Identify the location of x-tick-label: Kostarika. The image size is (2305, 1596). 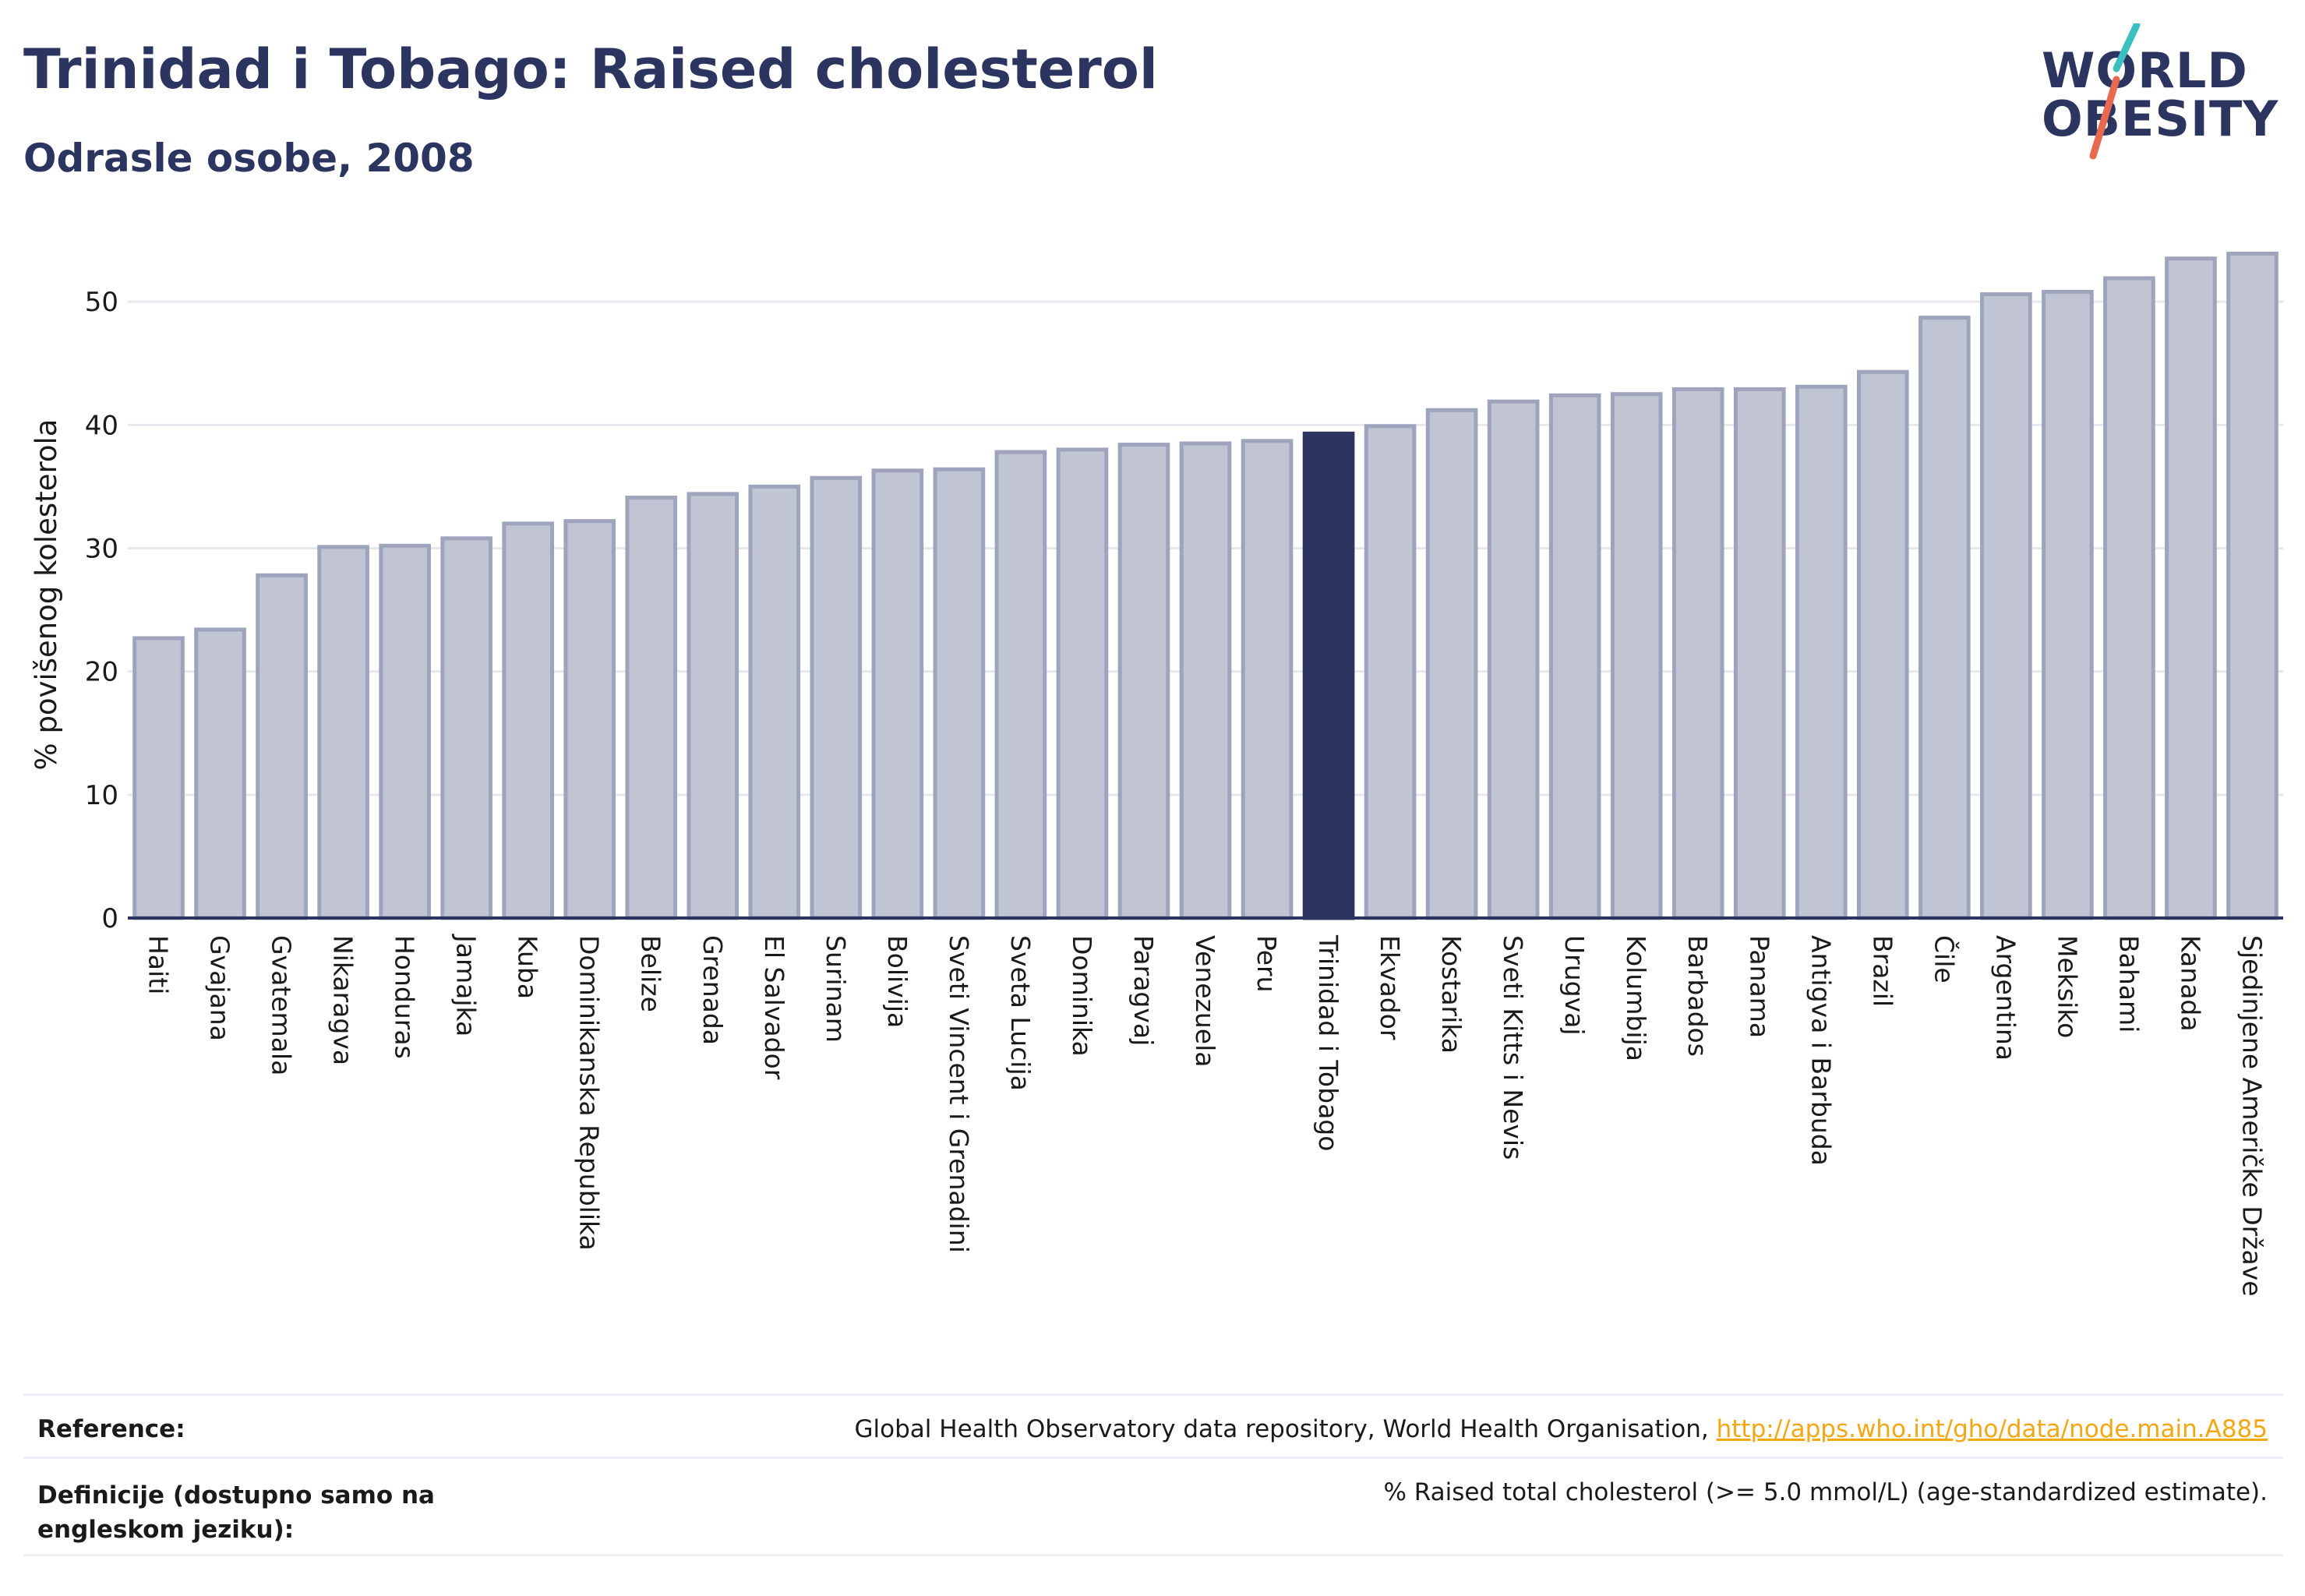
(1451, 994).